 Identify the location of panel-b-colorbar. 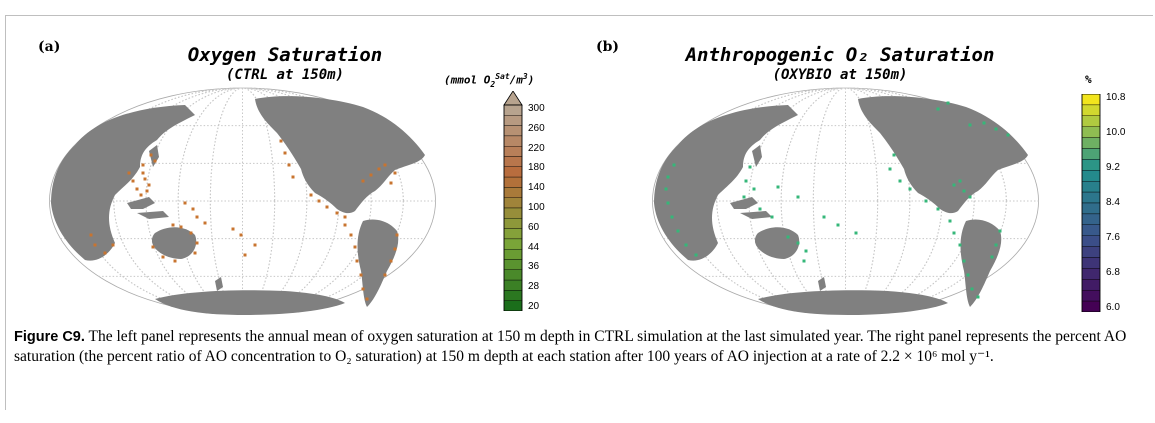
(1091, 203).